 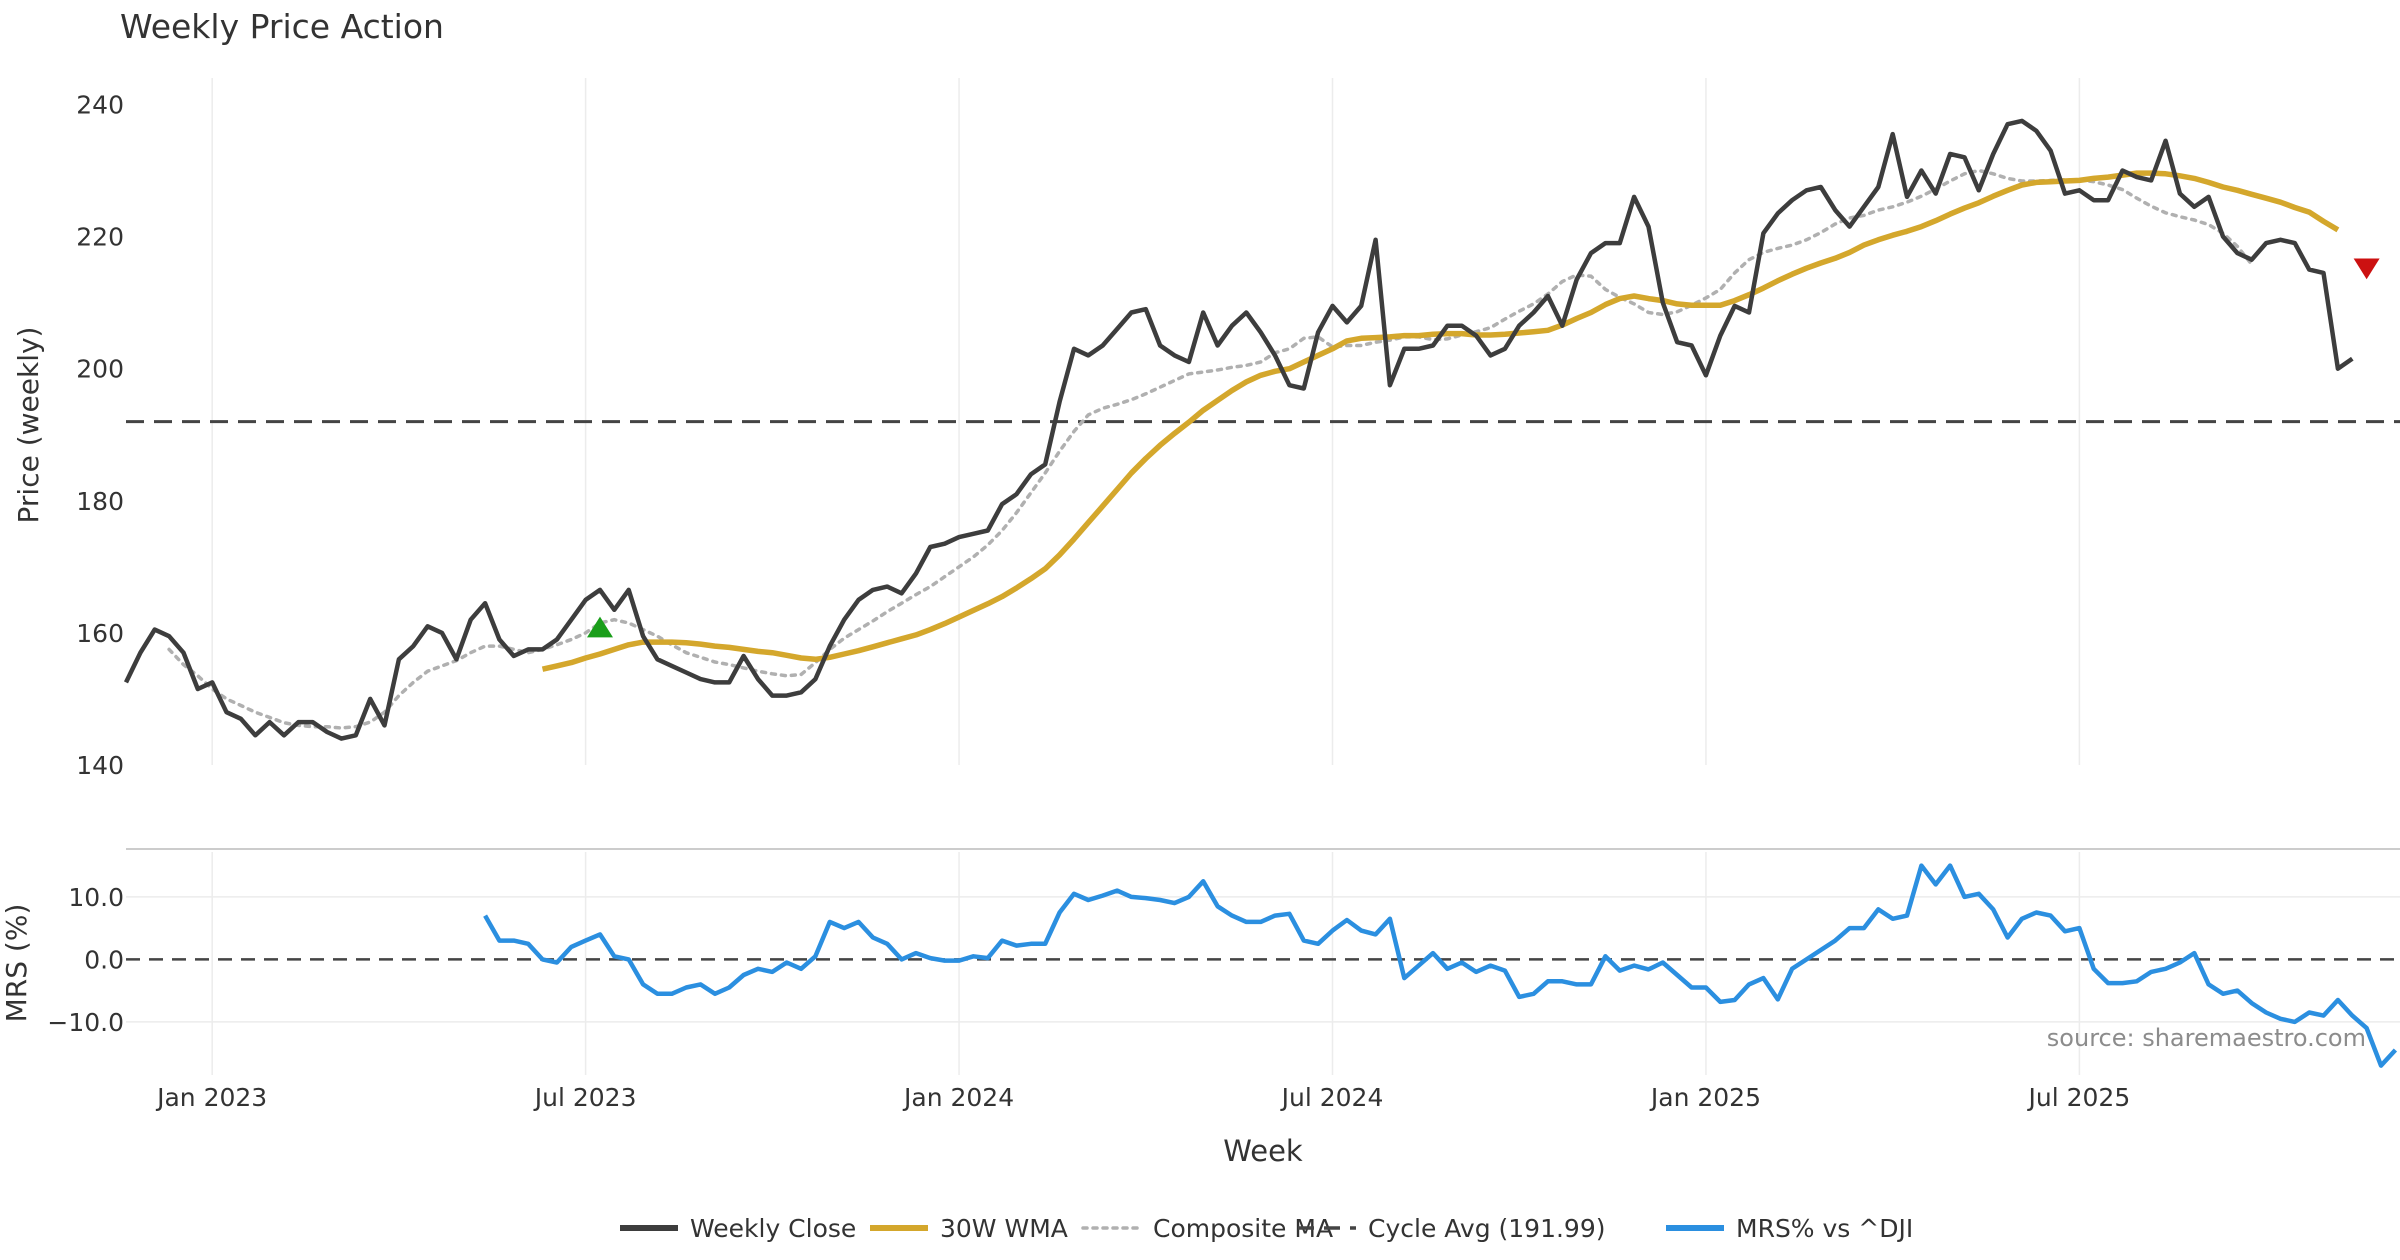 I want to click on price-tick-label: 220, so click(x=100, y=237).